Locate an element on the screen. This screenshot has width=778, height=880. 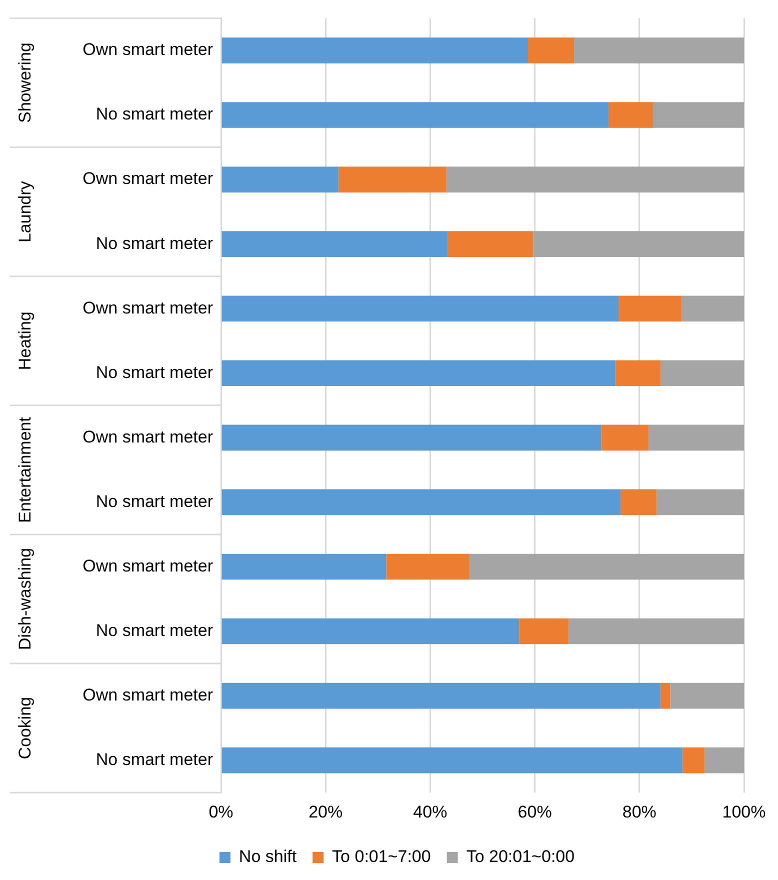
x-tick-label: 40% is located at coordinates (430, 812).